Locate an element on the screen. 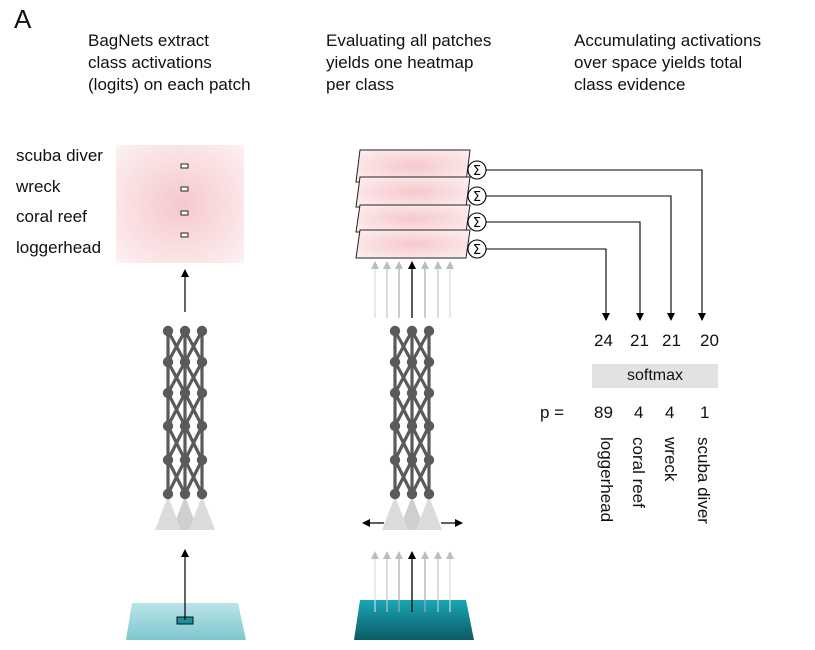 Image resolution: width=815 pixels, height=650 pixels. probability-coral-reef: 4 is located at coordinates (639, 412).